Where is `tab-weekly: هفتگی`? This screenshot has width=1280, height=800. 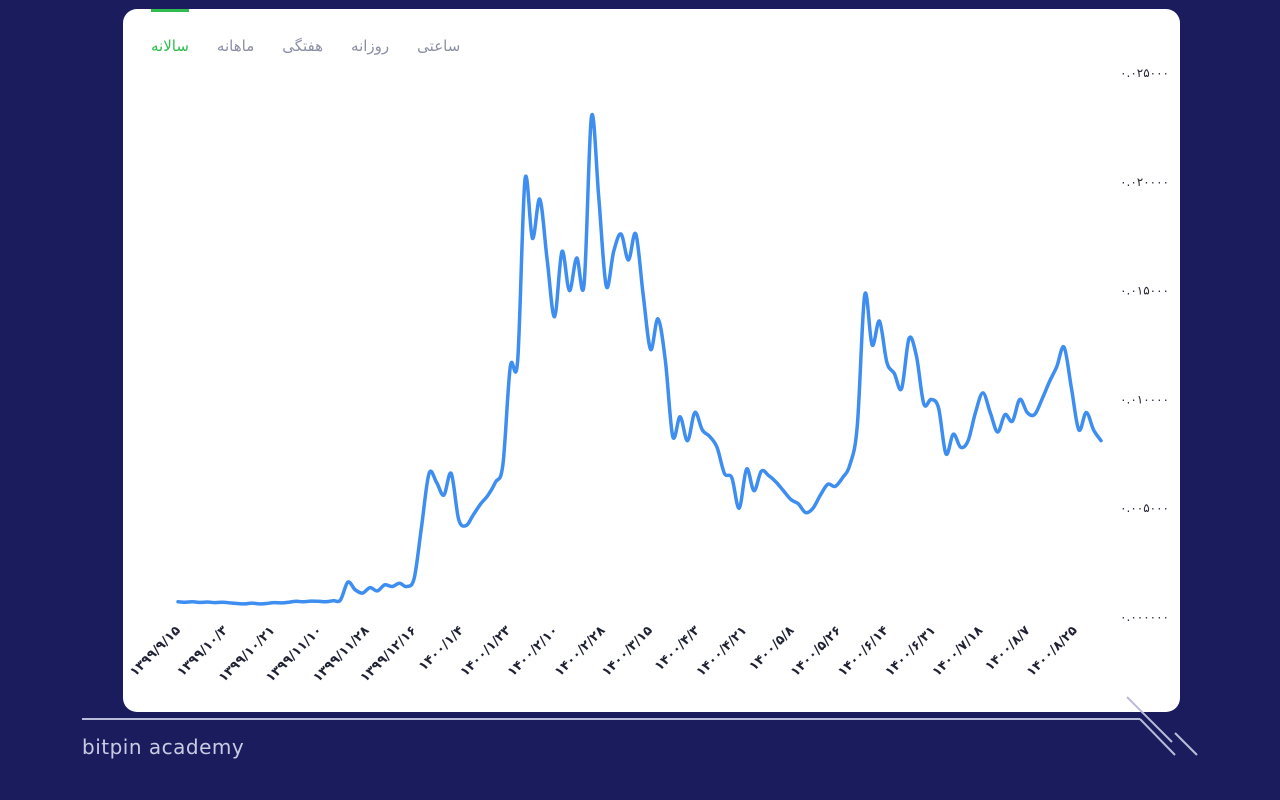
tab-weekly: هفتگی is located at coordinates (303, 46).